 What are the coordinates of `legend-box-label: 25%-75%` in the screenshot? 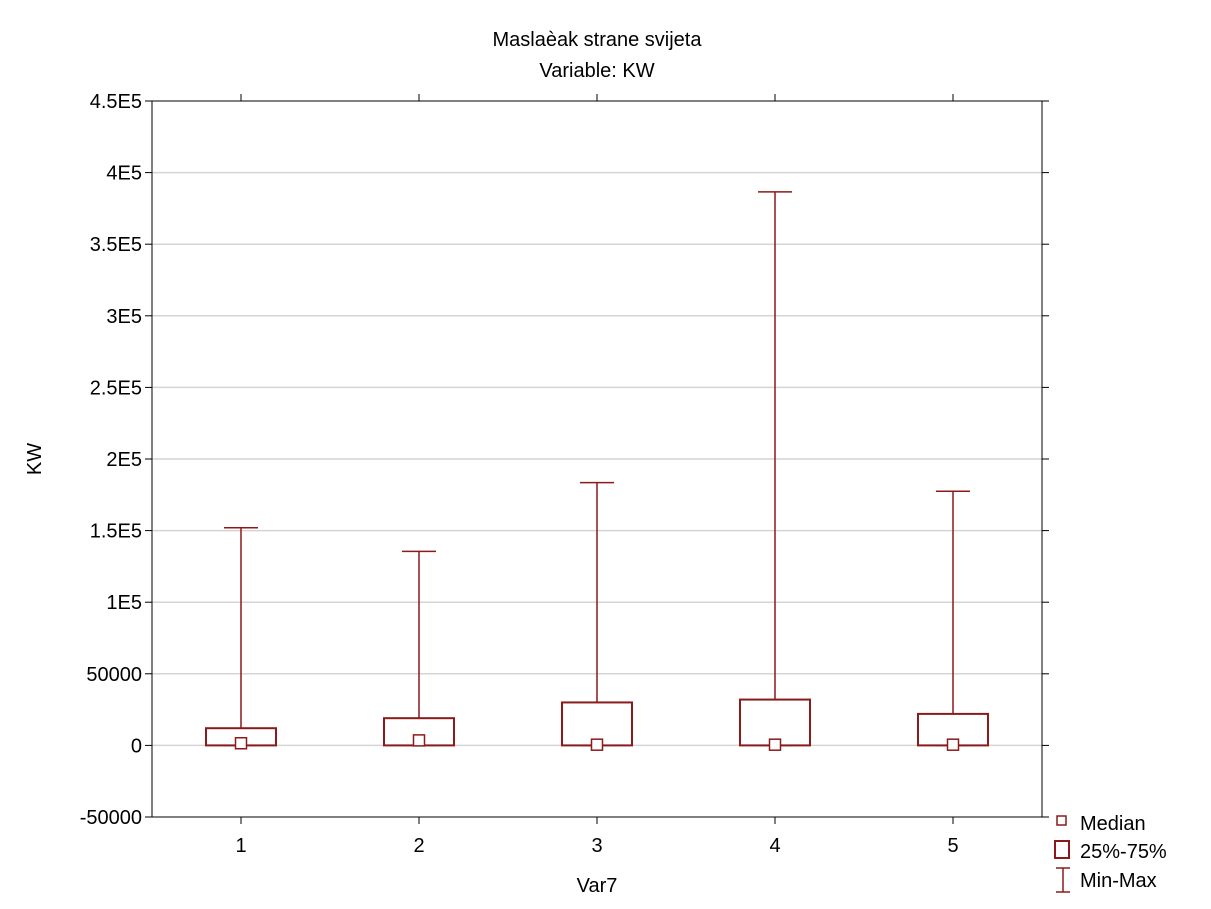 It's located at (1123, 852).